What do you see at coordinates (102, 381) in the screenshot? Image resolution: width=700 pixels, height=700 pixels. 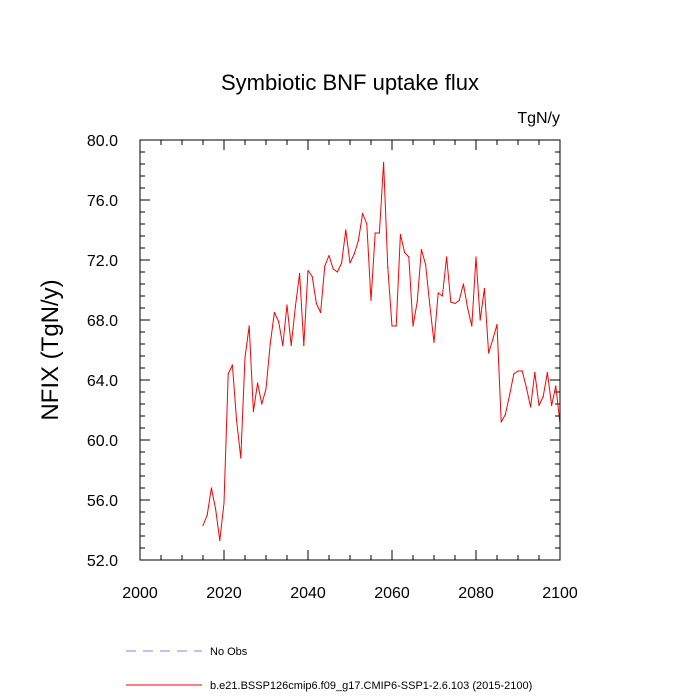 I see `y-tick-label: 64.0` at bounding box center [102, 381].